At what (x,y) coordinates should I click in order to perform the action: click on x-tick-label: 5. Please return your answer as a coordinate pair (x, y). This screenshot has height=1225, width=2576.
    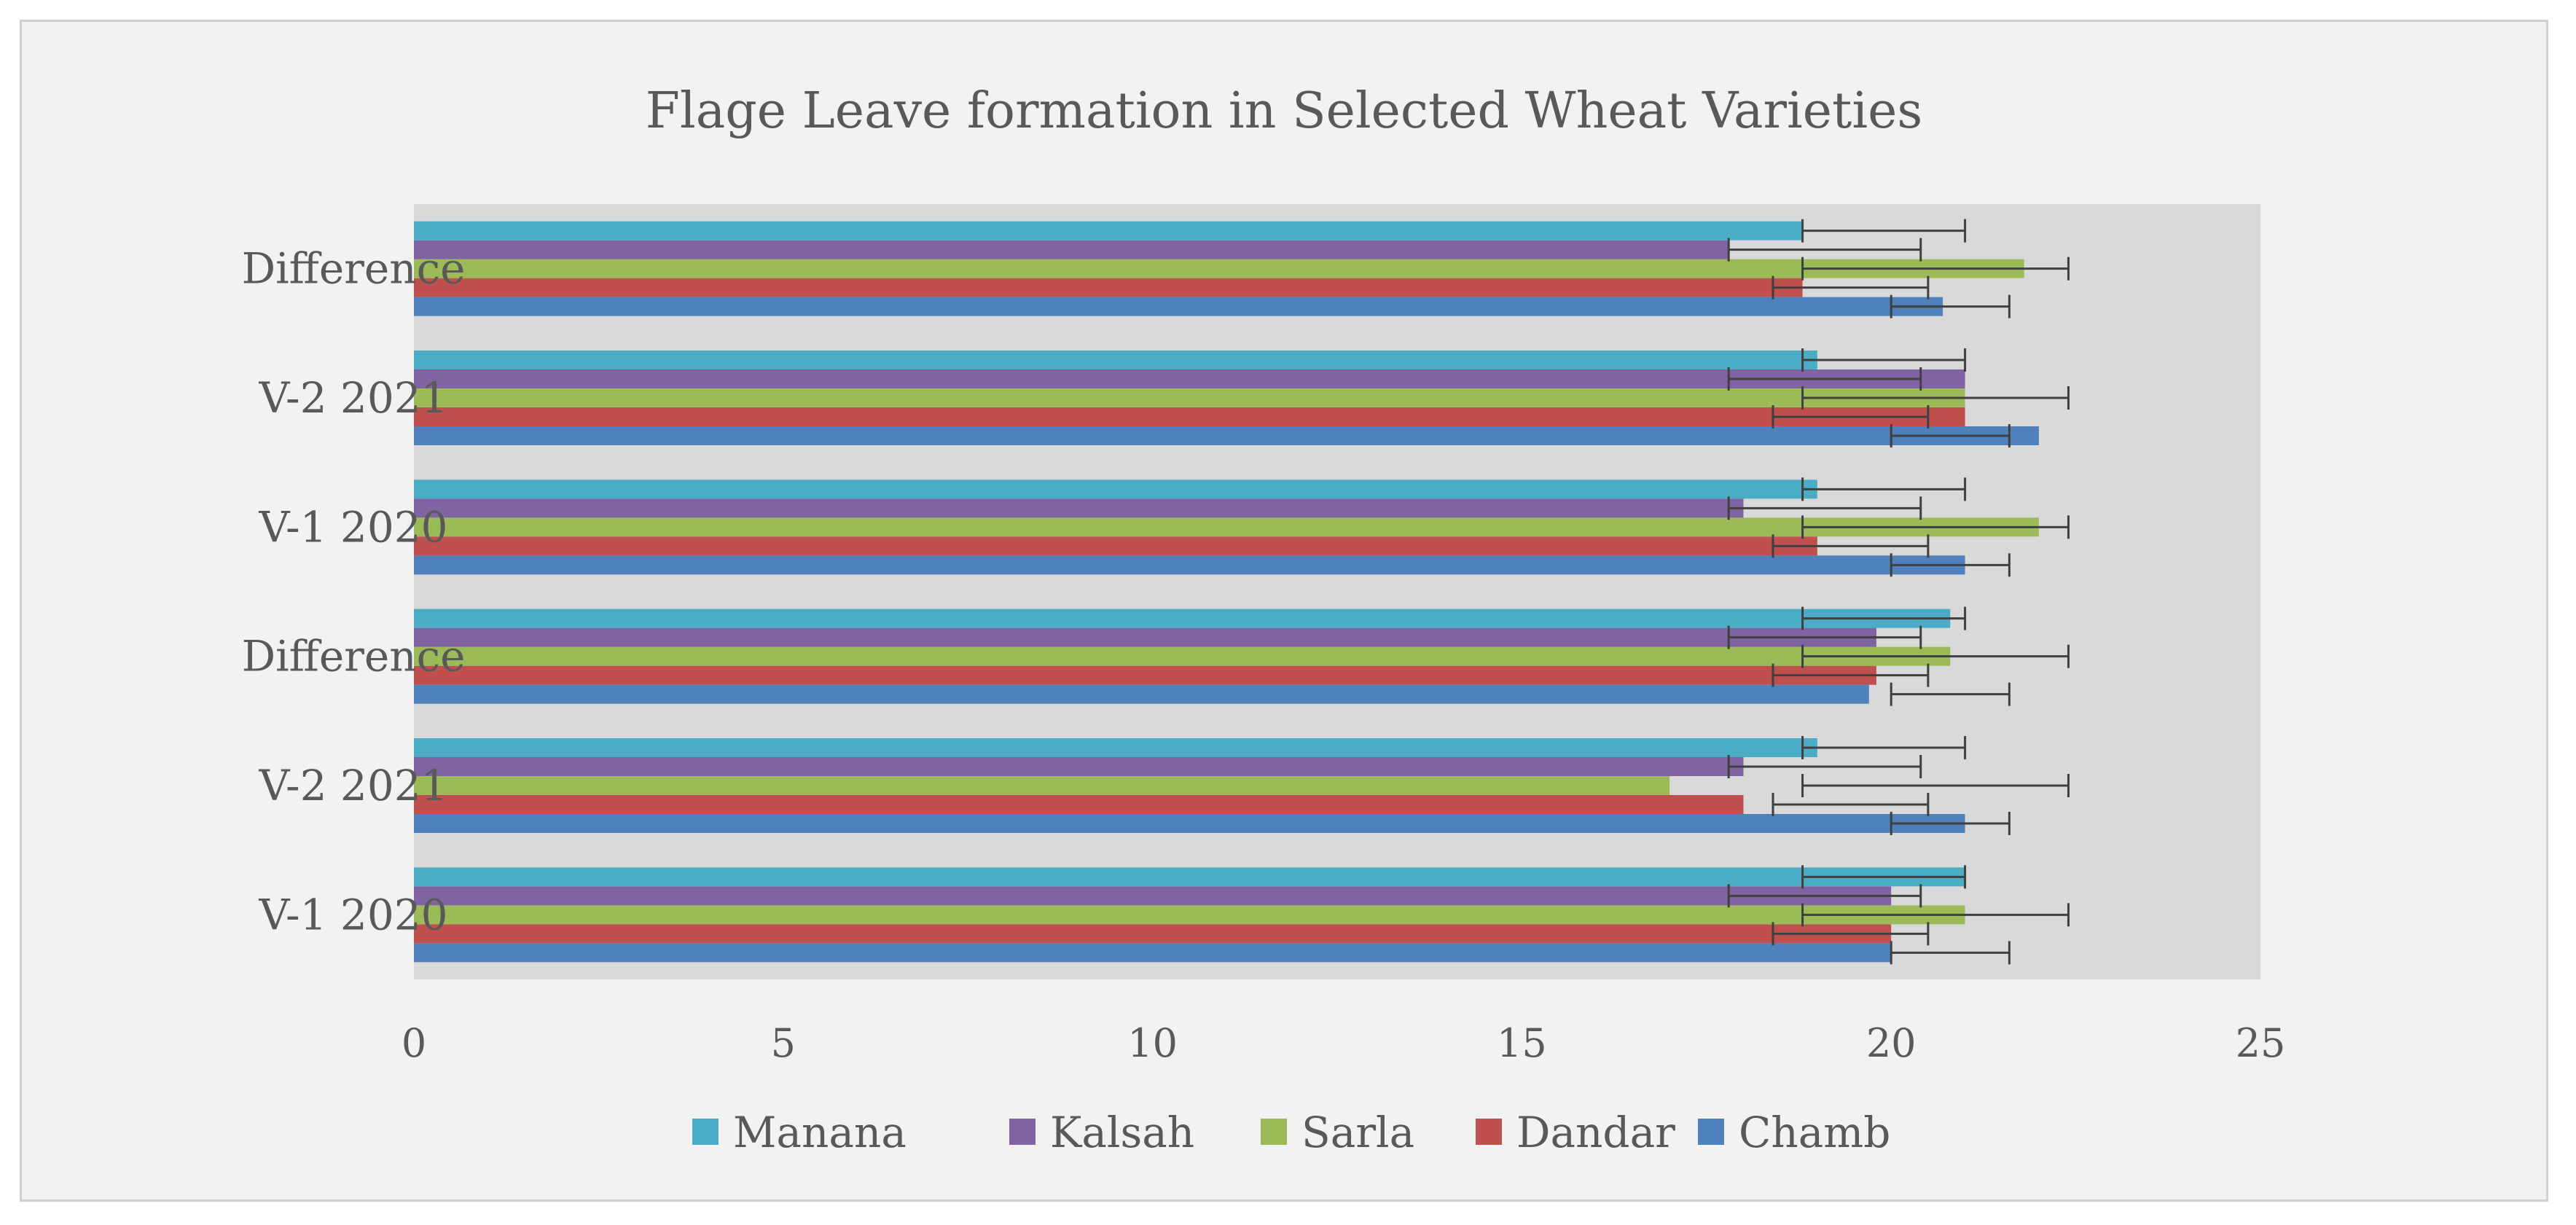
    Looking at the image, I should click on (783, 1043).